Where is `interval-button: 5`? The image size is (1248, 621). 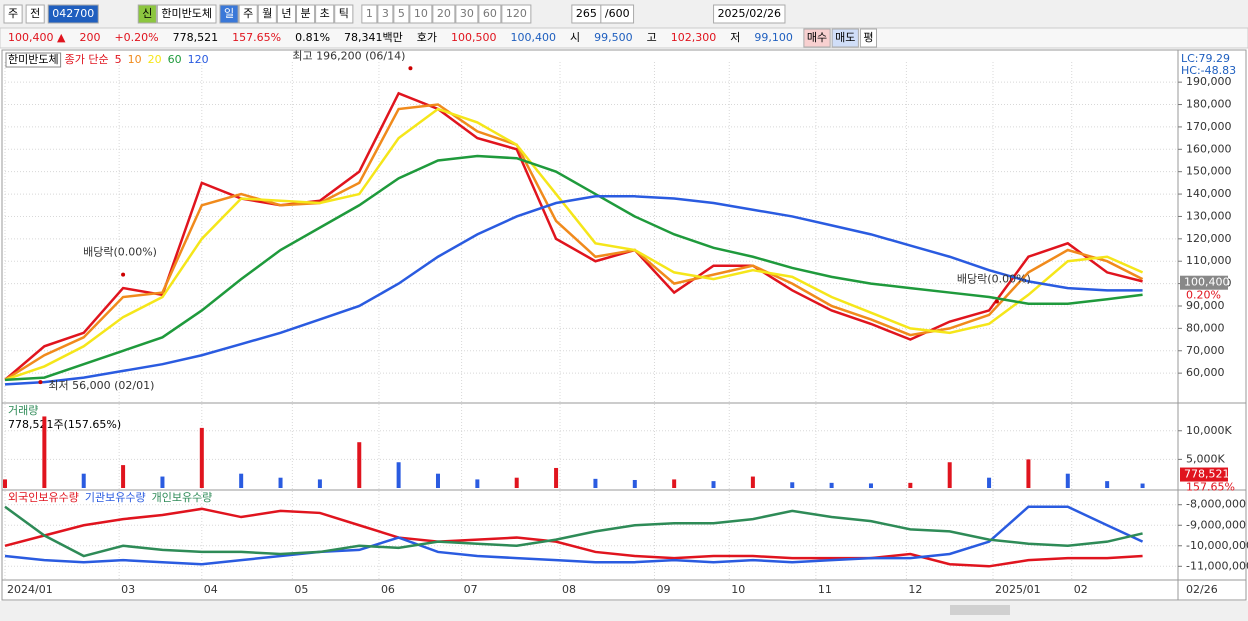
interval-button: 5 is located at coordinates (401, 13).